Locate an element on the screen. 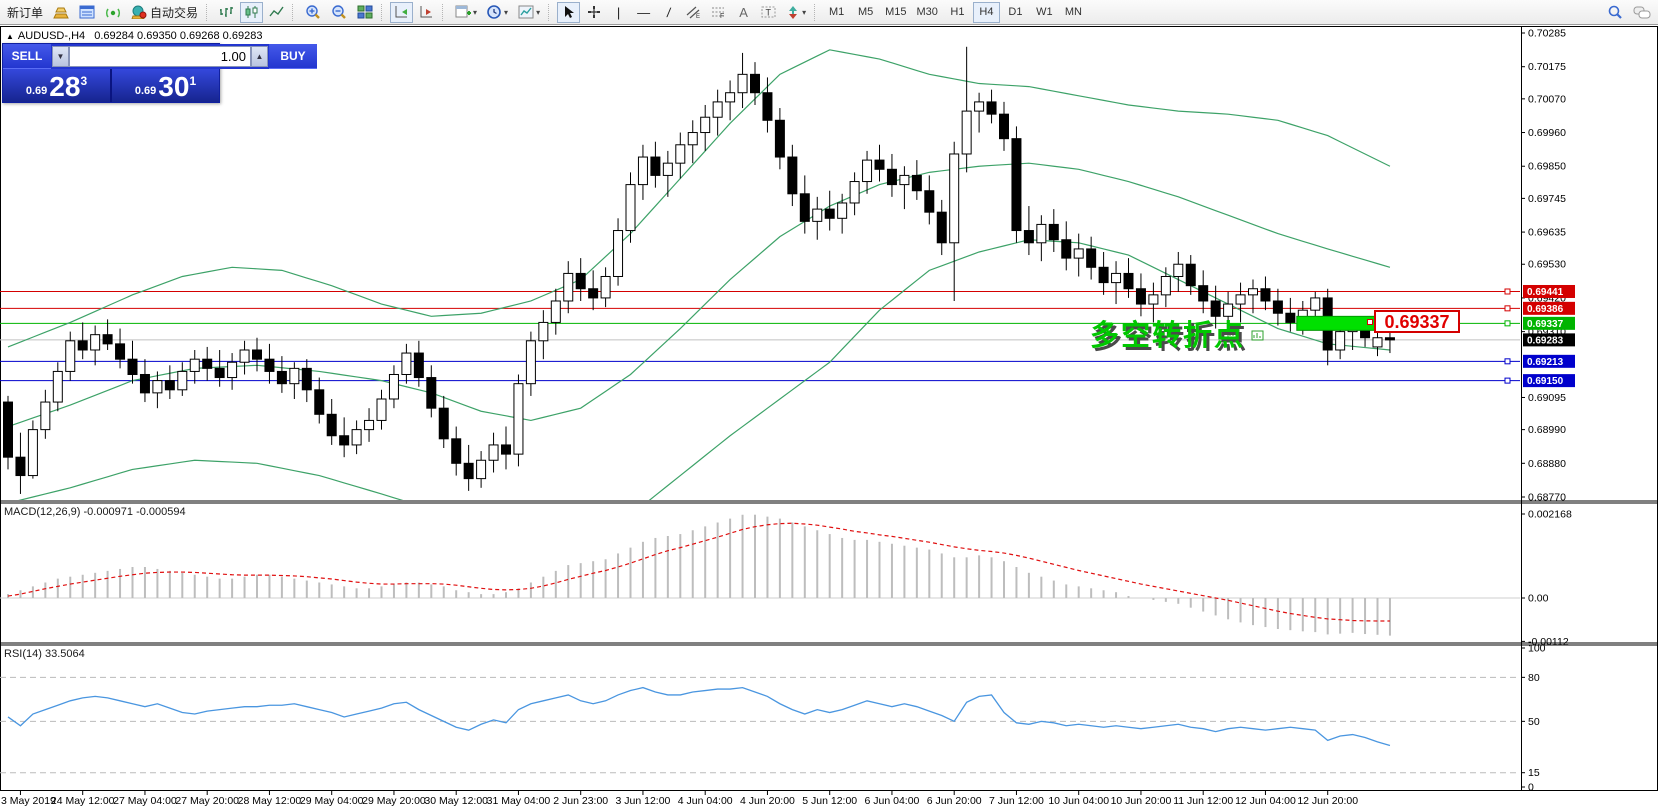  arrows-tool-button: ▾ is located at coordinates (796, 12).